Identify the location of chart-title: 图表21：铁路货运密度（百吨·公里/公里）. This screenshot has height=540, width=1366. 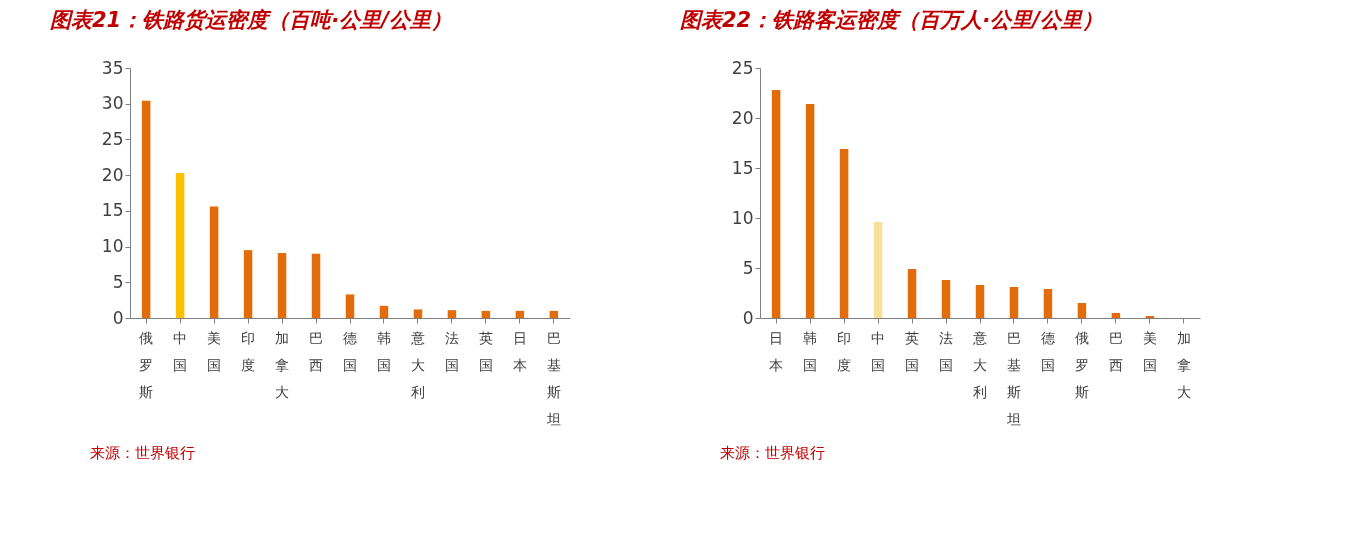
(251, 20).